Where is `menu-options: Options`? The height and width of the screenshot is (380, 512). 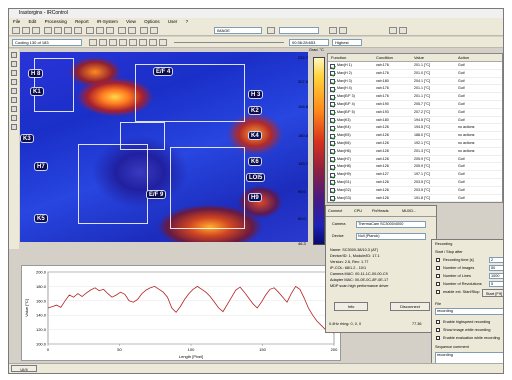 menu-options: Options is located at coordinates (152, 21).